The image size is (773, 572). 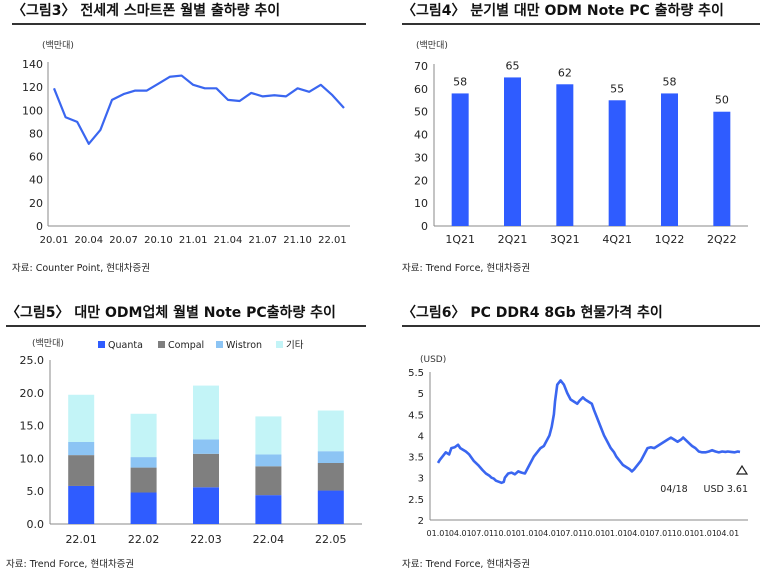 What do you see at coordinates (588, 432) in the screenshot?
I see `series-line` at bounding box center [588, 432].